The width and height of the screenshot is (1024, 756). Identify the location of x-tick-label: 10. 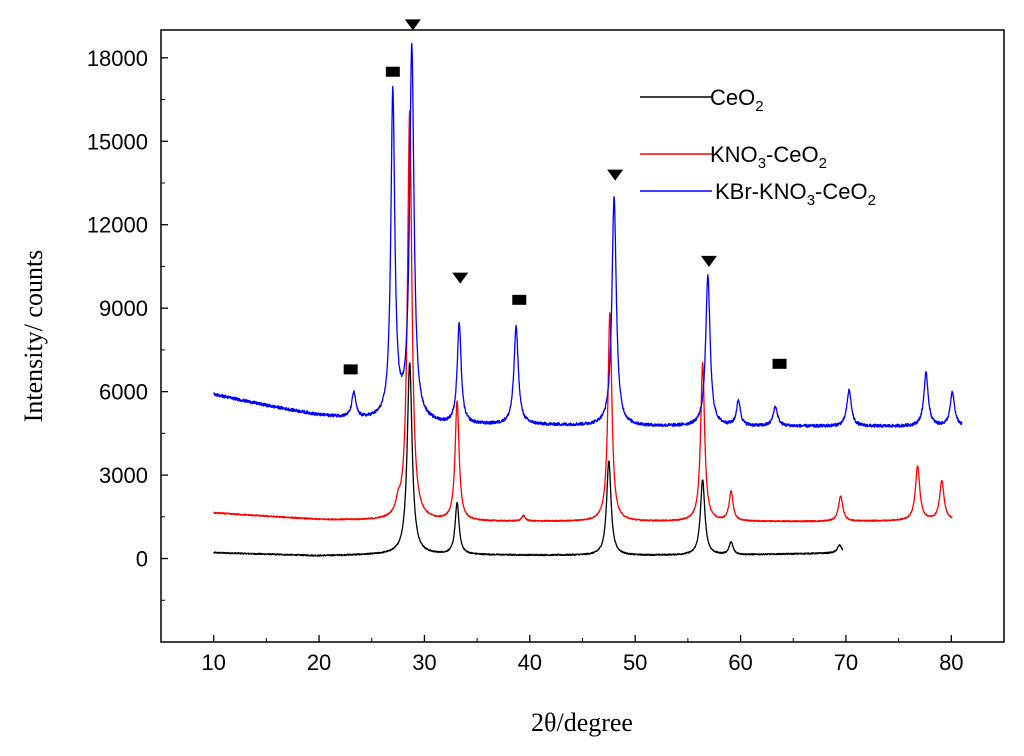
(213, 662).